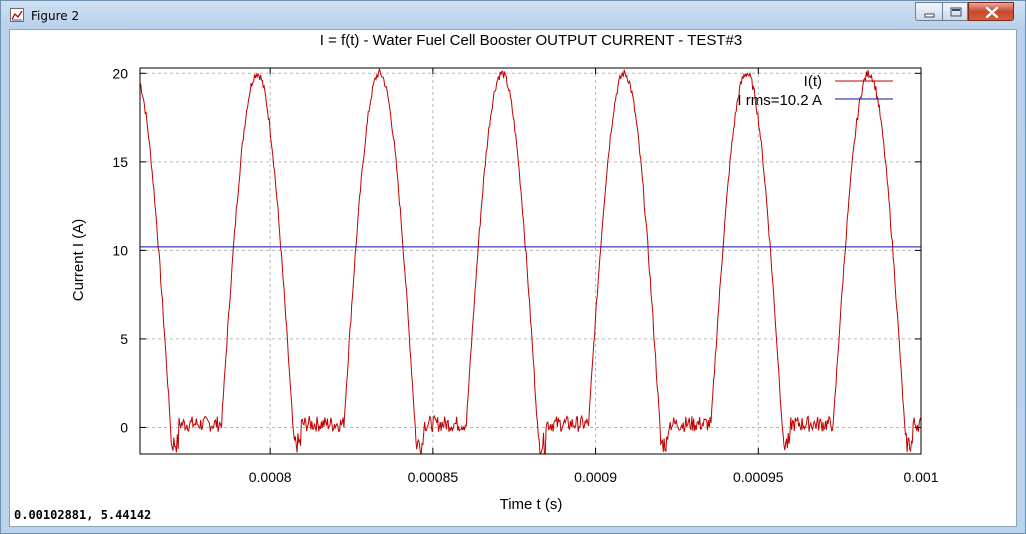 The height and width of the screenshot is (534, 1026). Describe the element at coordinates (120, 250) in the screenshot. I see `y-tick-label: 10` at that location.